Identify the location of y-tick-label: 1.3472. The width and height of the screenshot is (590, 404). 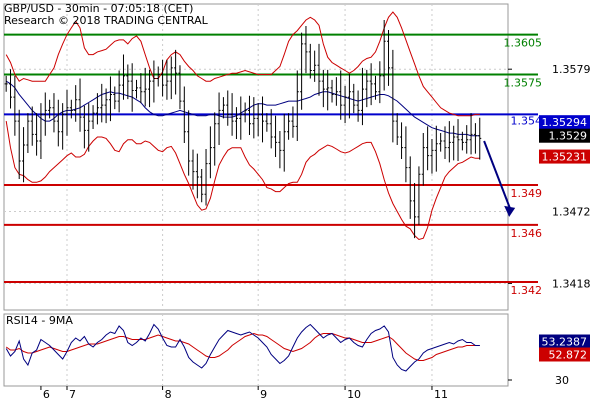
(571, 212).